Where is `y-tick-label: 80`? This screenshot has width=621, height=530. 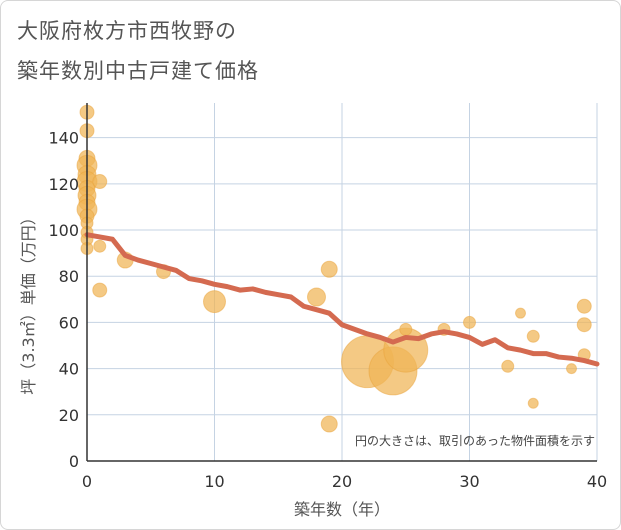 y-tick-label: 80 is located at coordinates (69, 276).